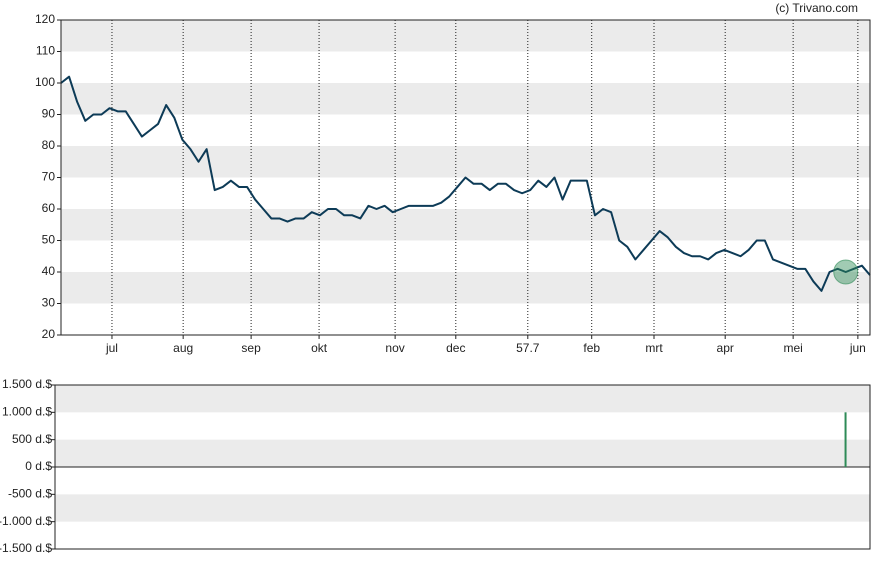  What do you see at coordinates (49, 303) in the screenshot?
I see `y-tick-label: 30` at bounding box center [49, 303].